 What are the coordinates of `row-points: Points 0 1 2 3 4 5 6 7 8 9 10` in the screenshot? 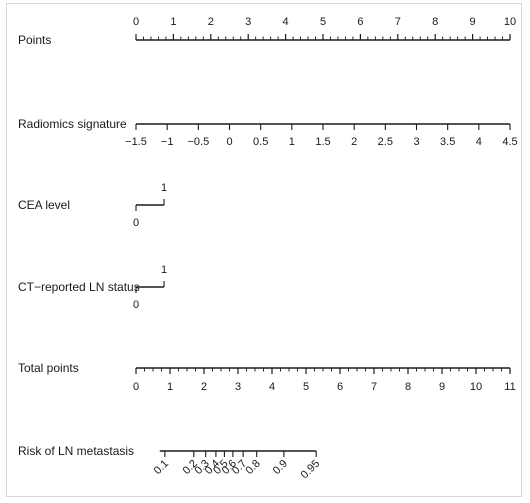 It's located at (267, 31).